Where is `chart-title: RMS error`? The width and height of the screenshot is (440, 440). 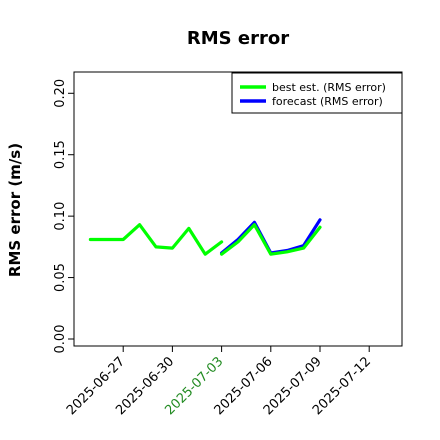 chart-title: RMS error is located at coordinates (238, 38).